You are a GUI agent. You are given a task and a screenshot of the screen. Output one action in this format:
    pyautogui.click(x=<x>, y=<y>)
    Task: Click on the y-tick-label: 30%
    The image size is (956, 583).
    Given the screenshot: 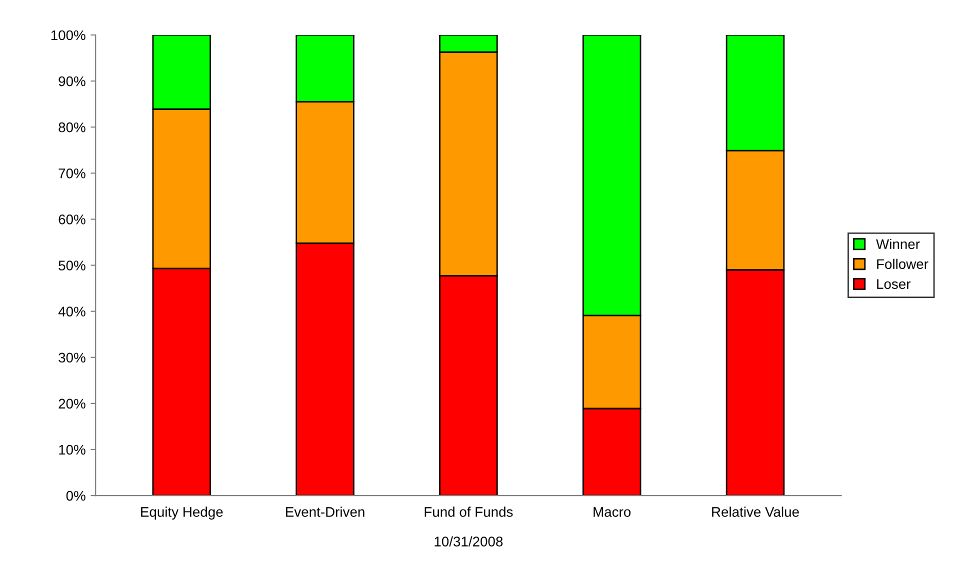 What is the action you would take?
    pyautogui.click(x=72, y=357)
    